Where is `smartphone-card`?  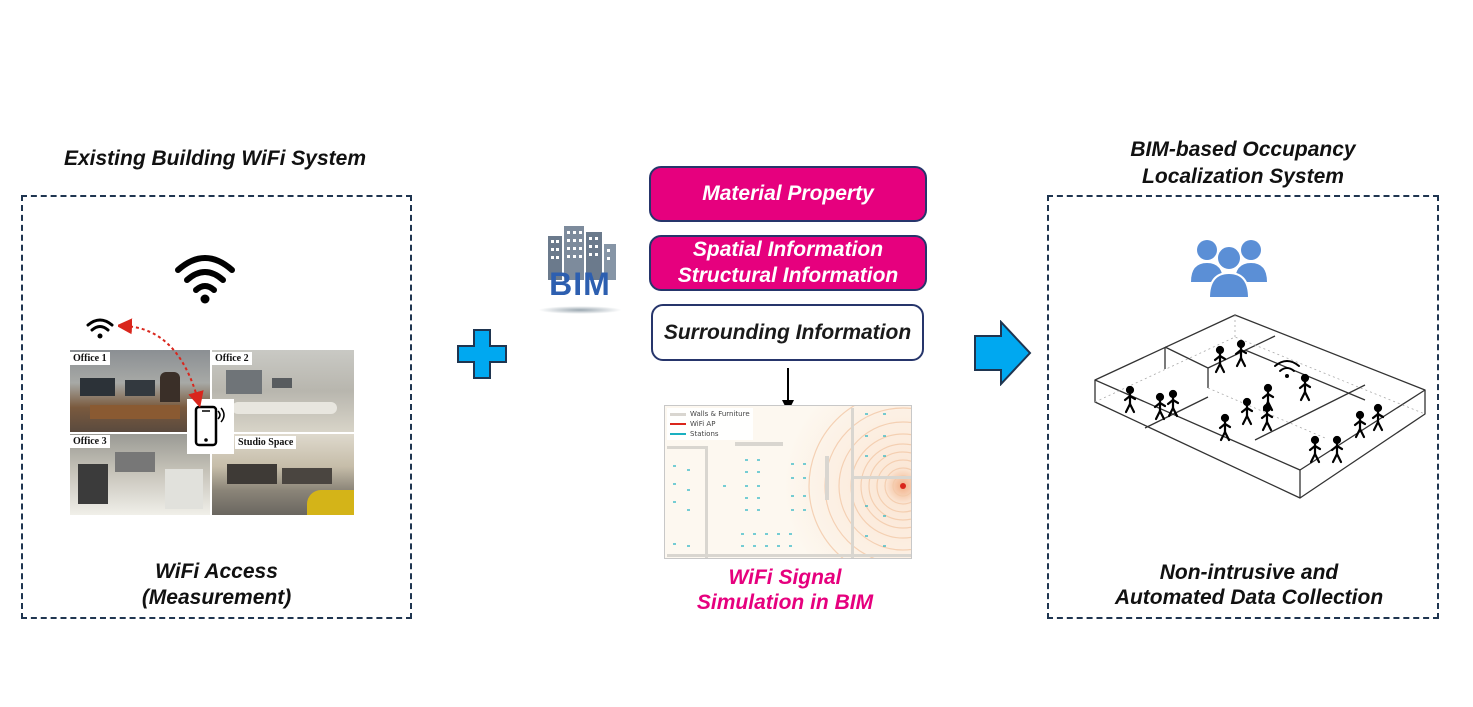 smartphone-card is located at coordinates (210, 426).